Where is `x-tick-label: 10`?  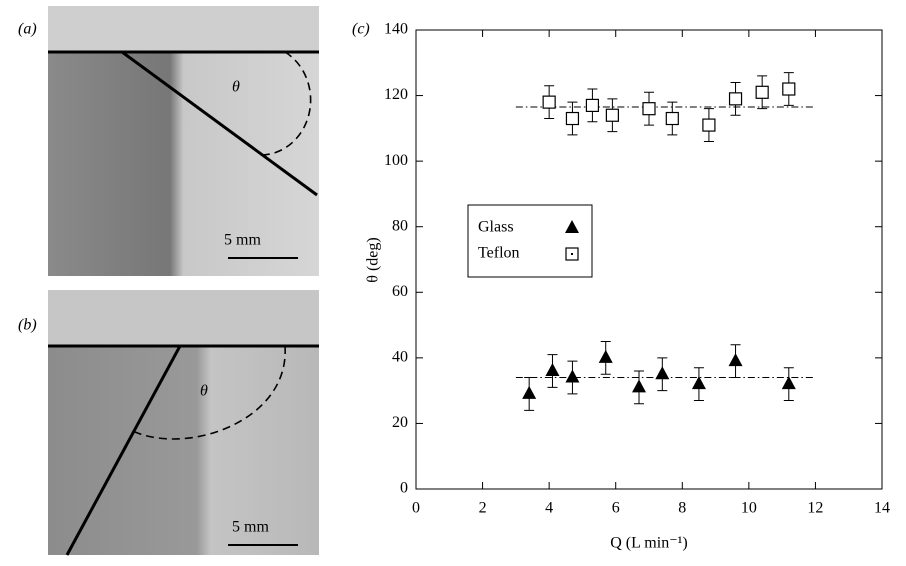 x-tick-label: 10 is located at coordinates (749, 508).